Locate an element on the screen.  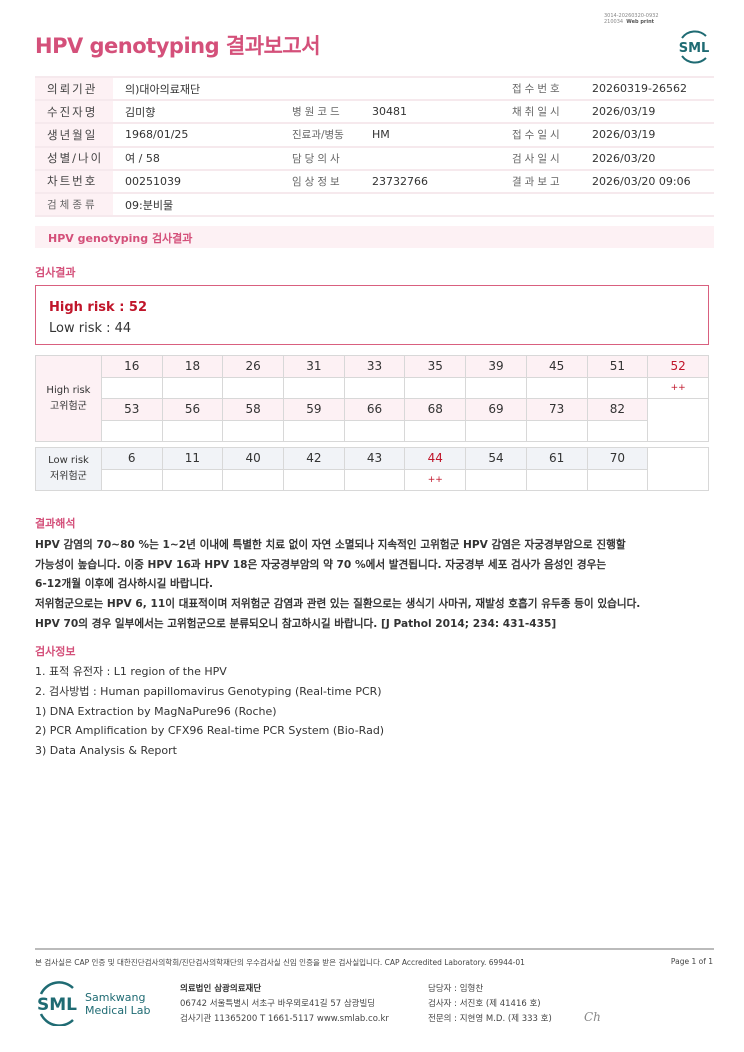
info-value: 2026/03/19 is located at coordinates (647, 112).